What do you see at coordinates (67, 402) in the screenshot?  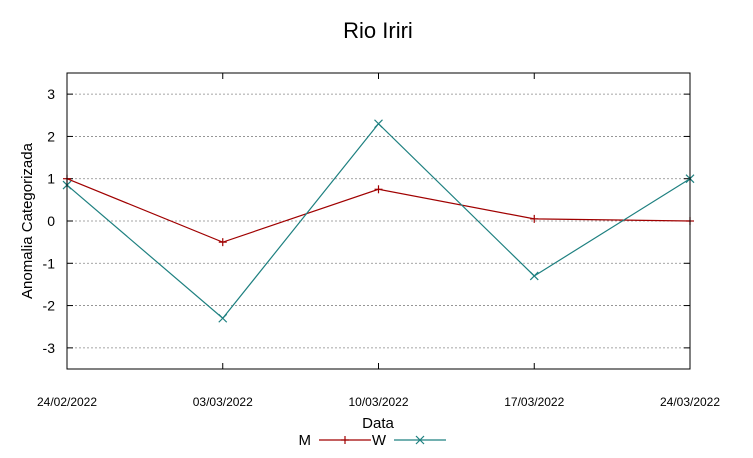 I see `x-tick-label: 24/02/2022` at bounding box center [67, 402].